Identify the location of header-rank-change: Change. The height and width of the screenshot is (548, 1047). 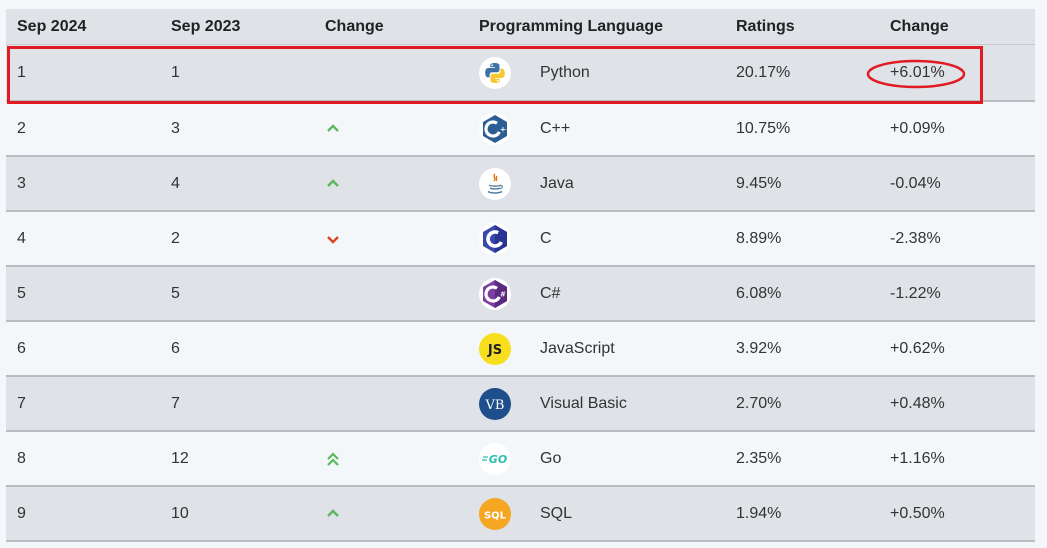
(354, 26).